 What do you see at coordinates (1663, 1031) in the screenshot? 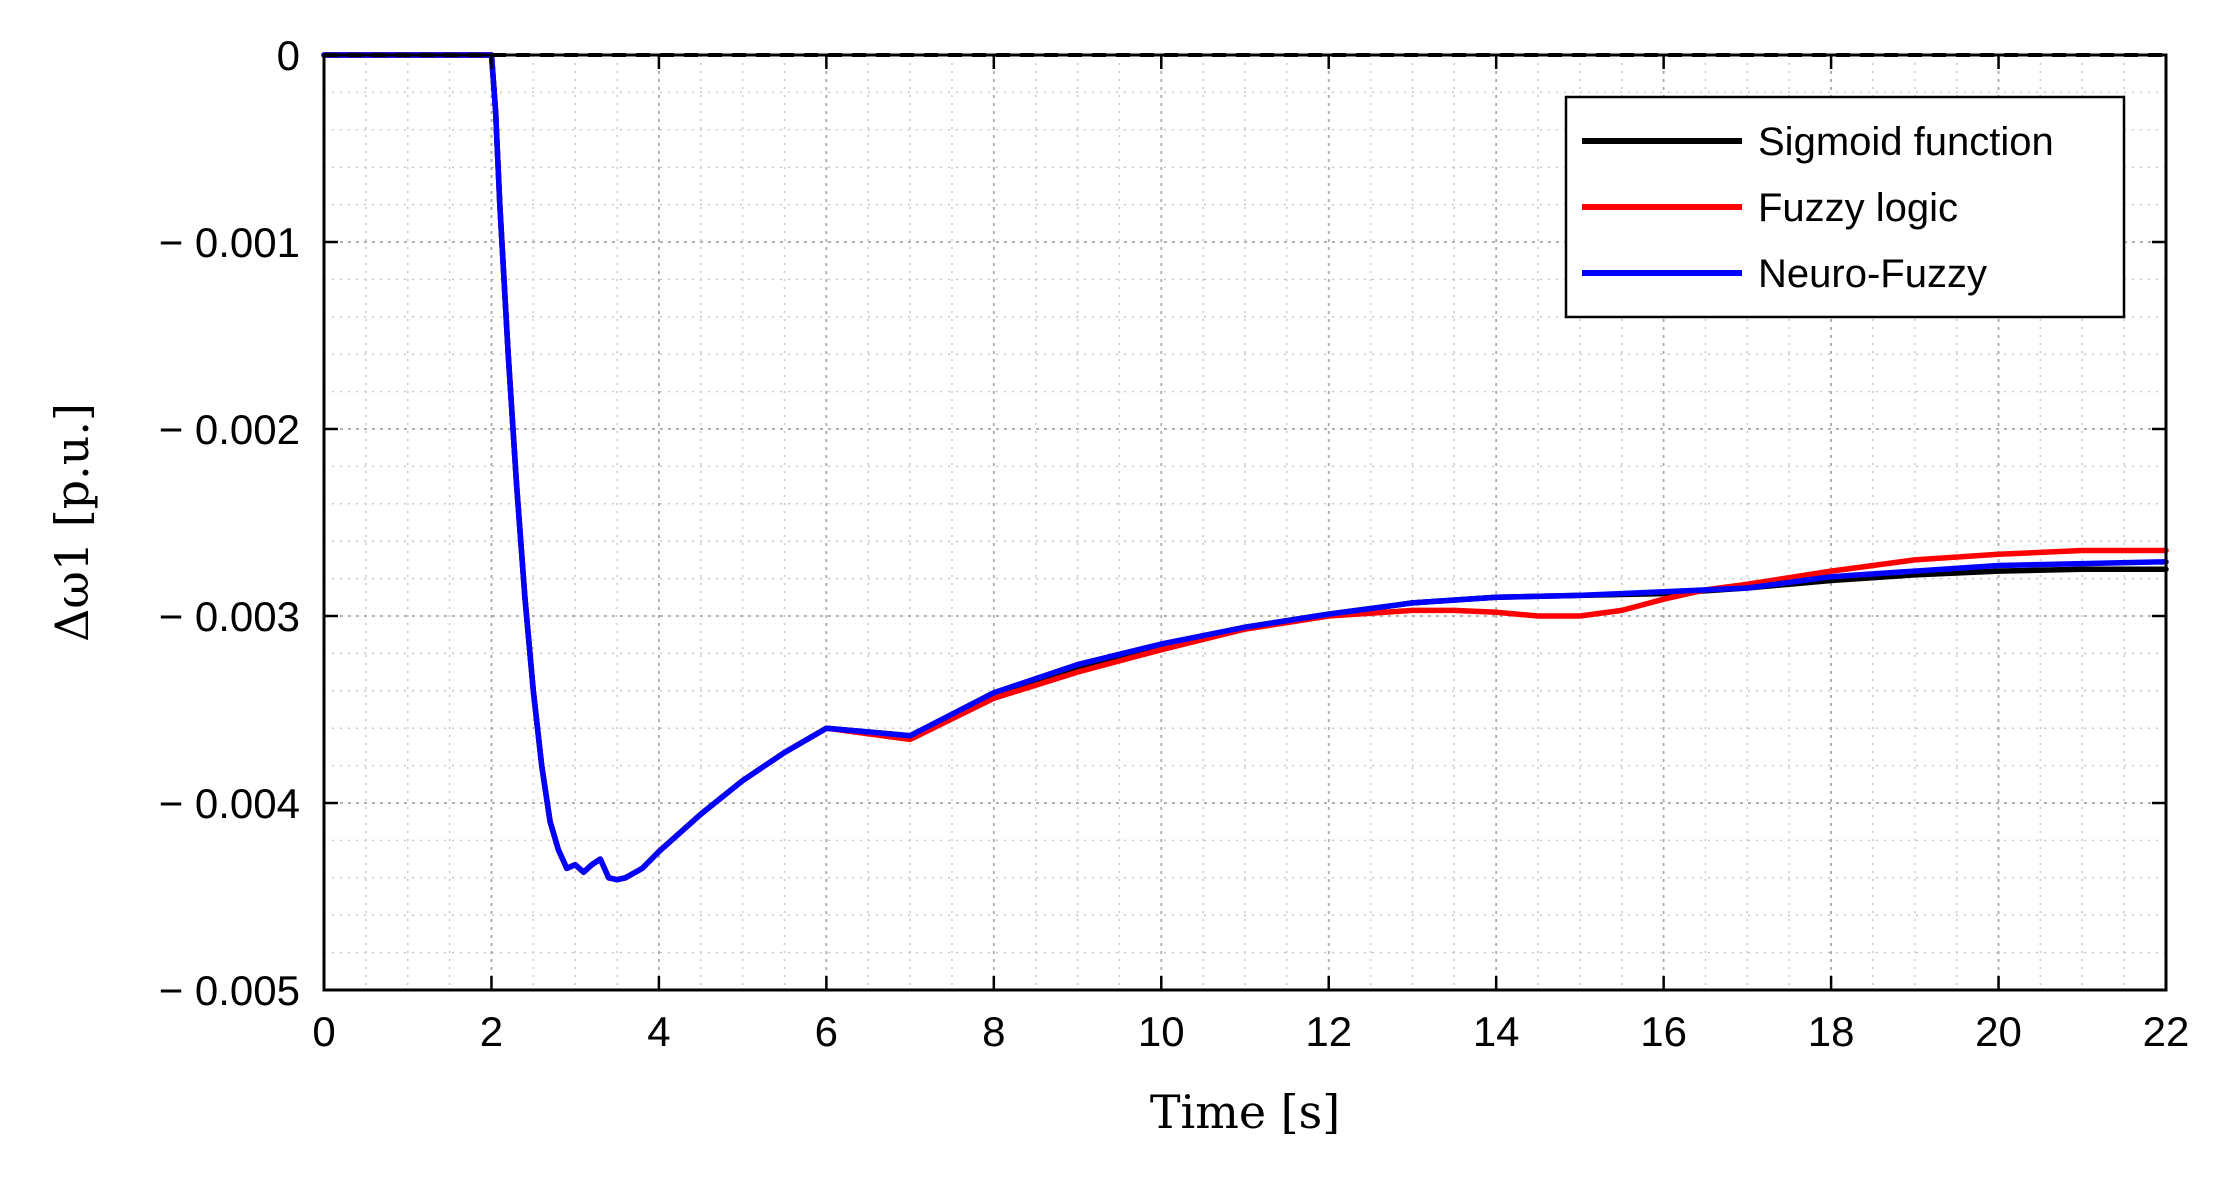
I see `x-tick-label: 16` at bounding box center [1663, 1031].